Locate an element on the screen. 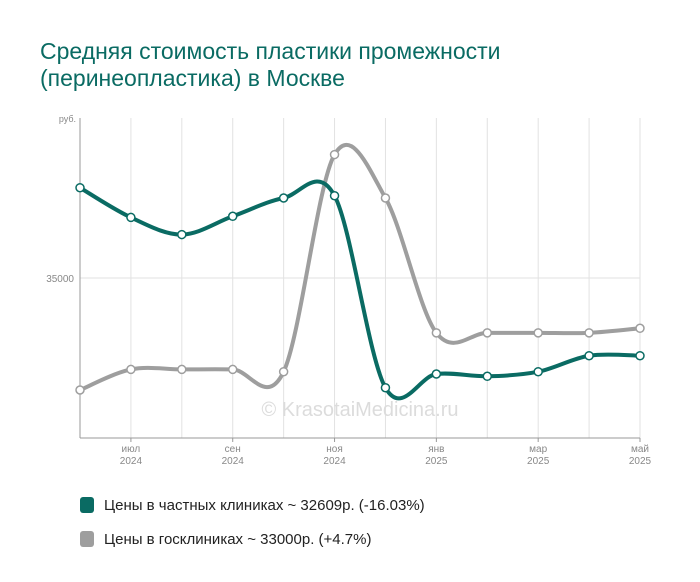  legend-swatch-public is located at coordinates (87, 539).